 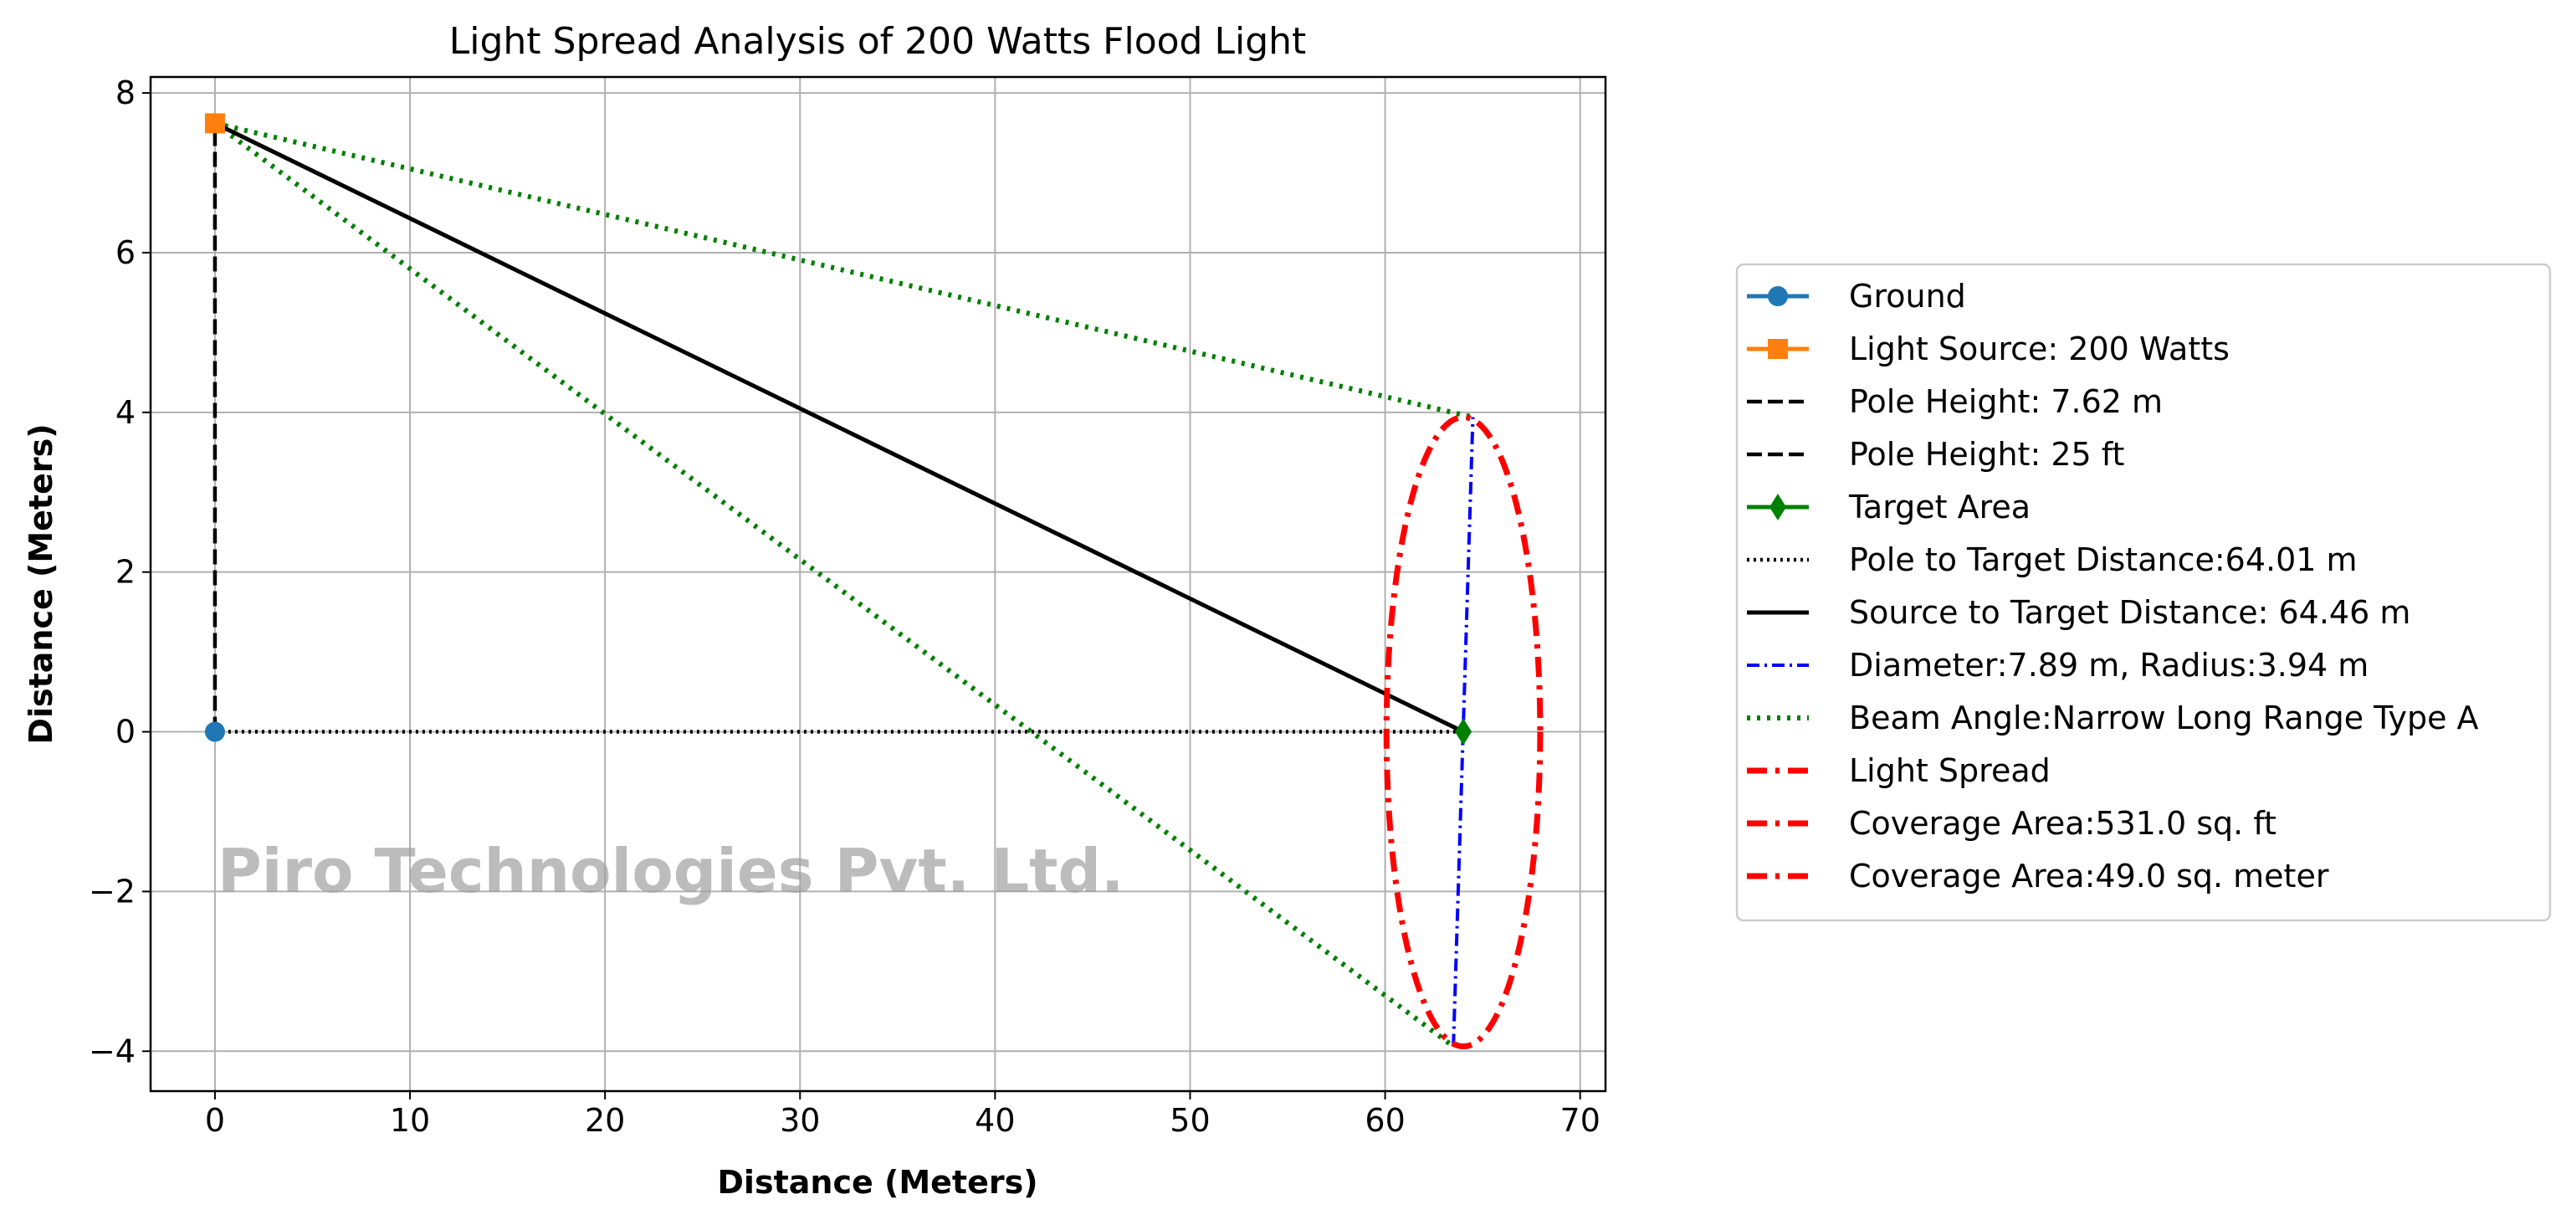 I want to click on legend-beam-angle-narrow-long-range-type-a-label: Beam Angle:Narrow Long Range Type A, so click(x=2164, y=718).